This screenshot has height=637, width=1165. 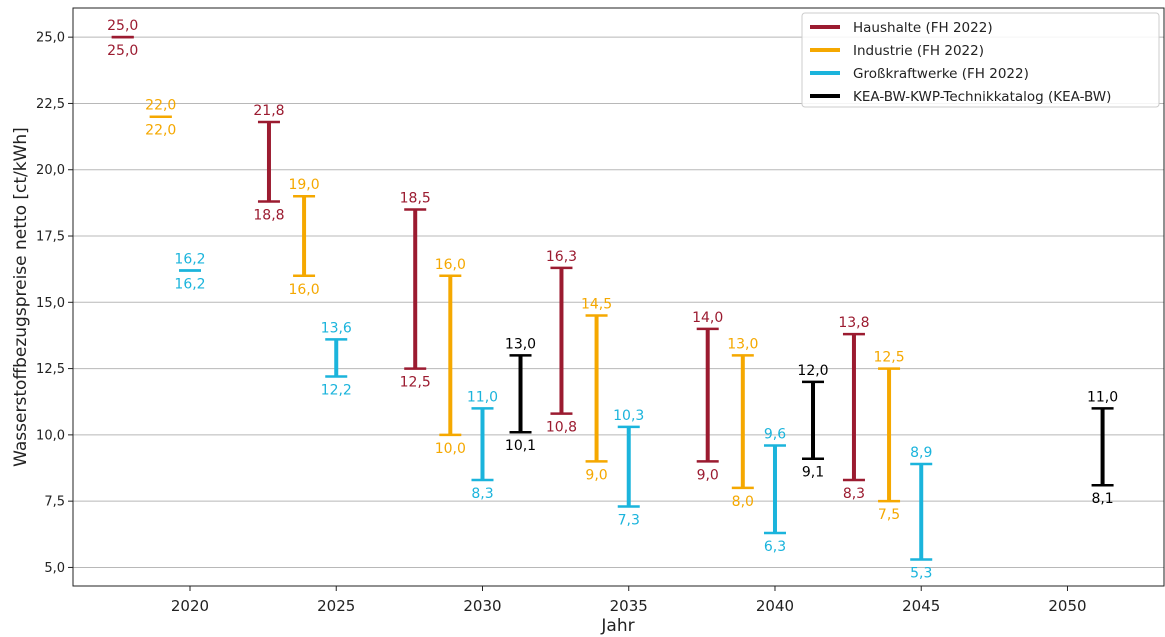 I want to click on legend-entry: Großkraftwerke (FH 2022), so click(x=919, y=74).